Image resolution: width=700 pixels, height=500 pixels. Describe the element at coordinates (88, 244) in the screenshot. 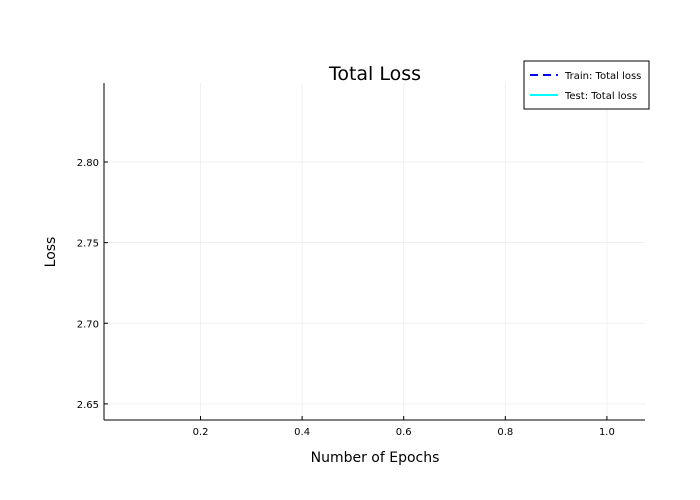

I see `y-tick-label: 2.75` at that location.